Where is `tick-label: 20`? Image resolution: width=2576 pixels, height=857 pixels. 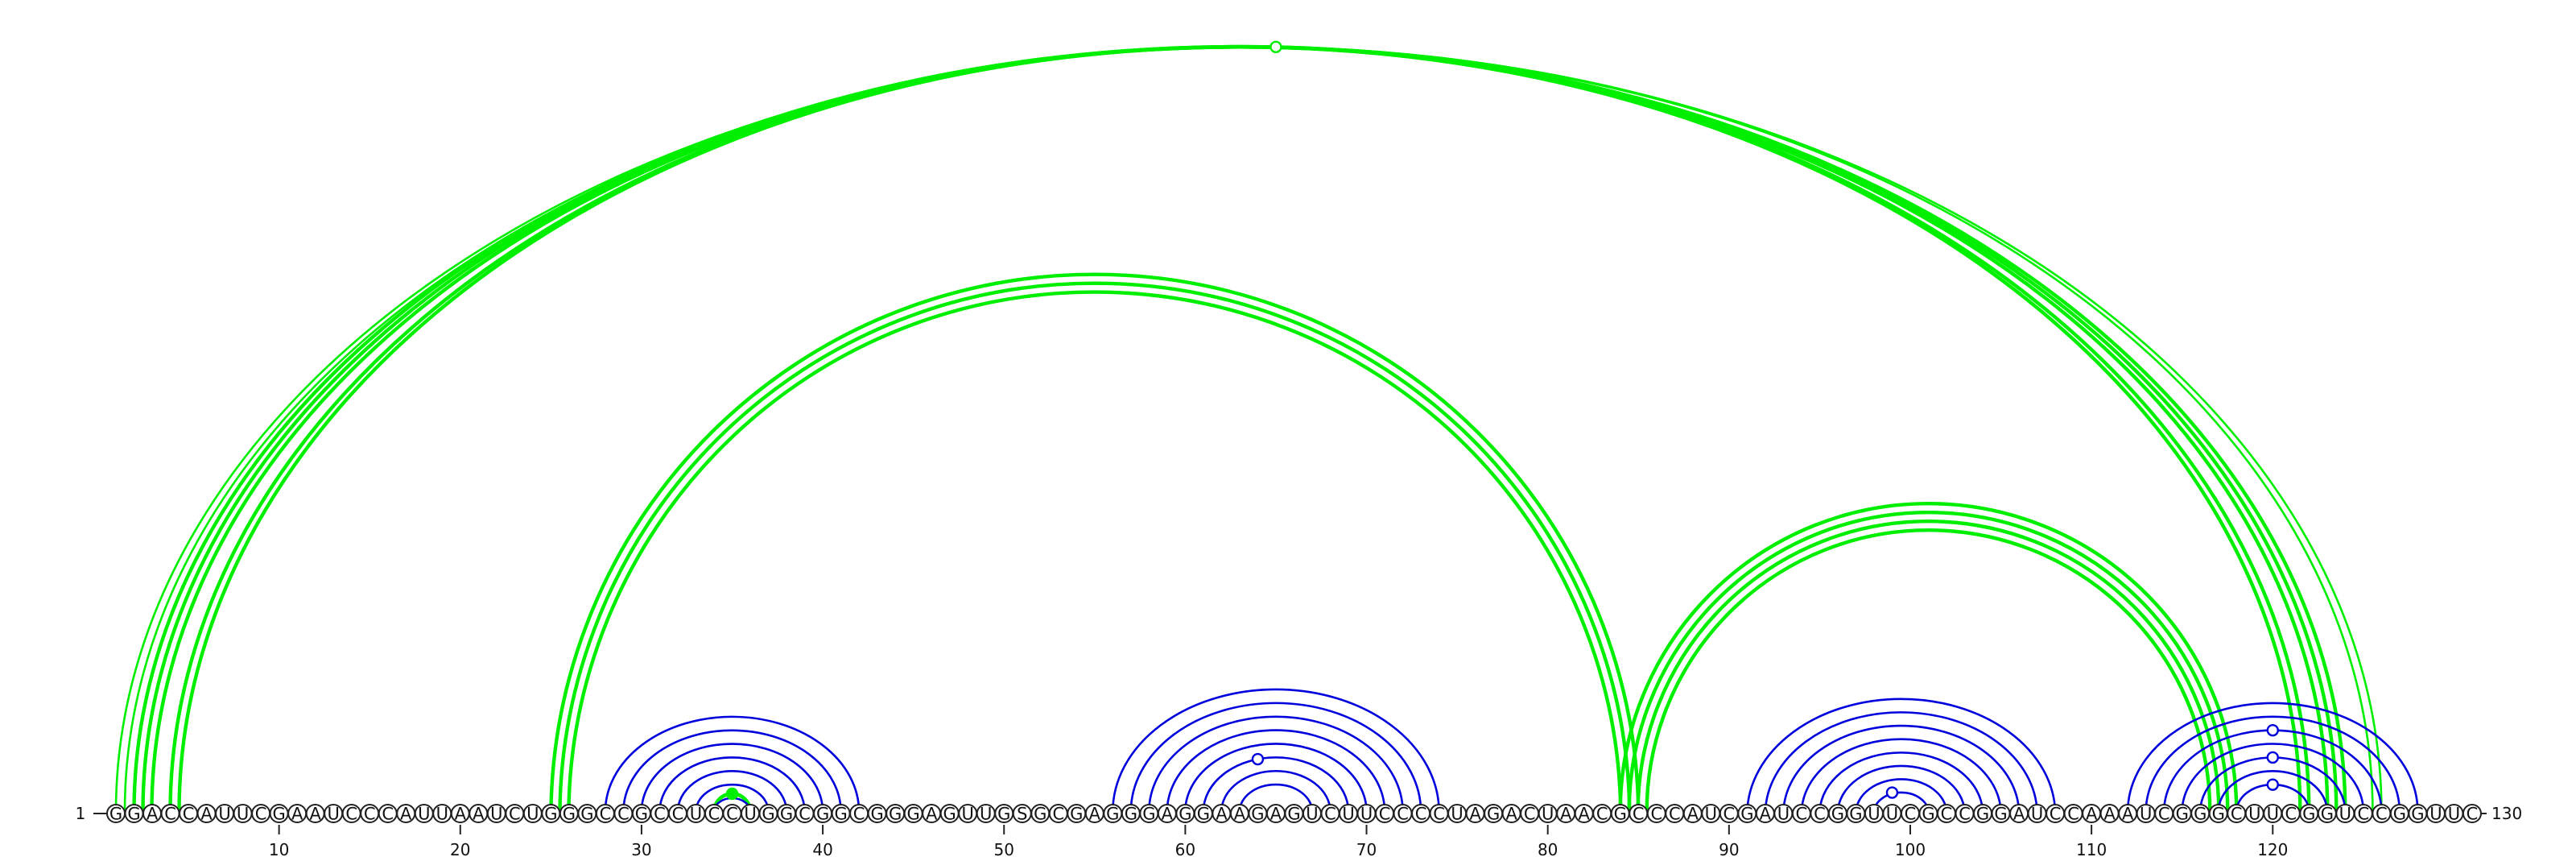
tick-label: 20 is located at coordinates (460, 849).